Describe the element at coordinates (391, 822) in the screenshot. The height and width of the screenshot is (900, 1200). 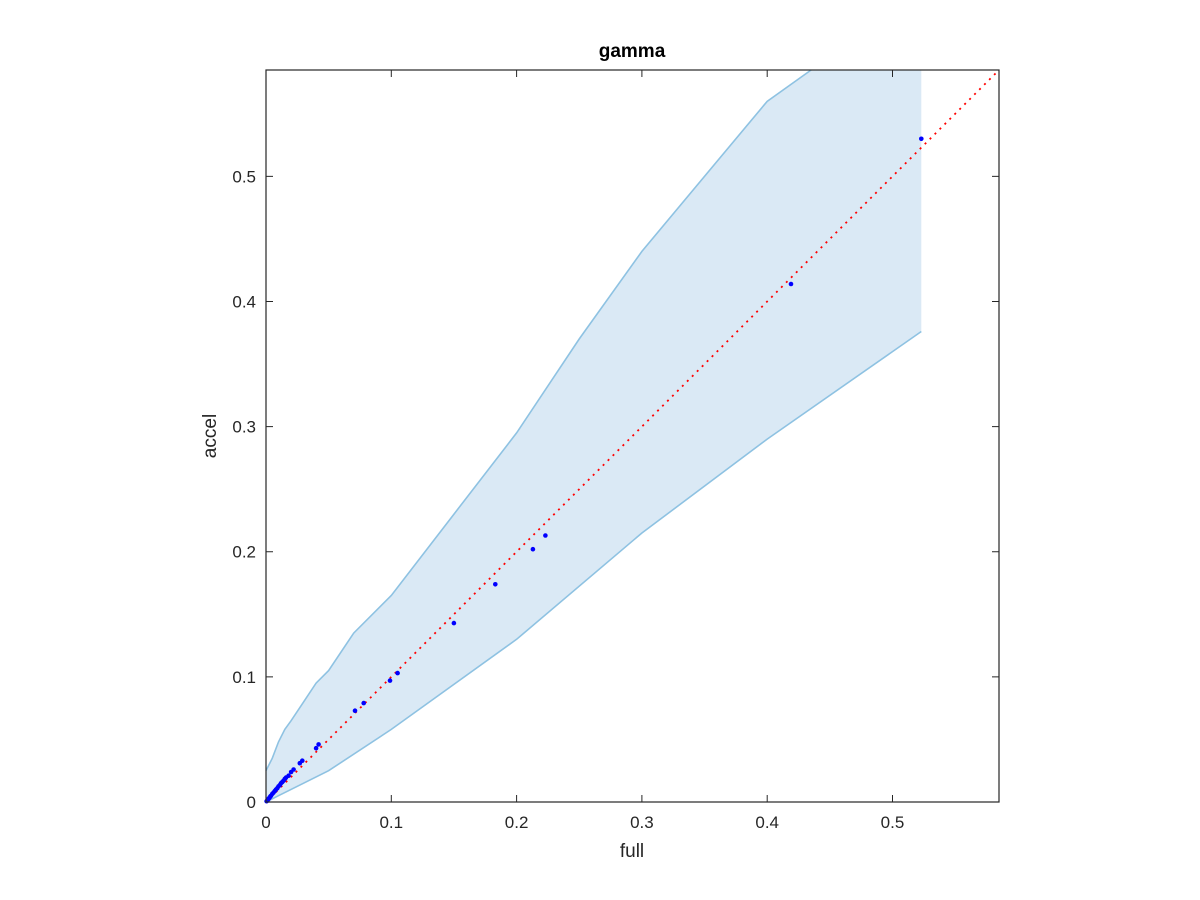
I see `x-tick-label: 0.1` at that location.